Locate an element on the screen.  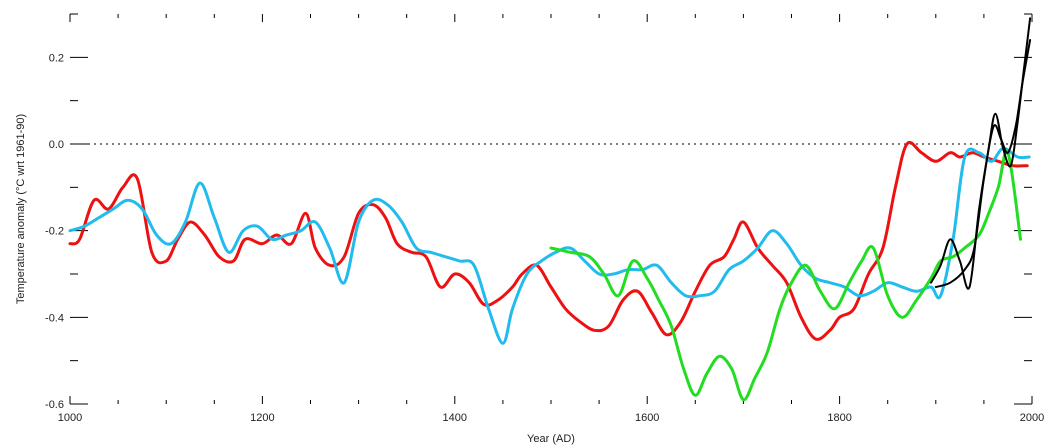
x-tick-label: 1000 is located at coordinates (70, 418).